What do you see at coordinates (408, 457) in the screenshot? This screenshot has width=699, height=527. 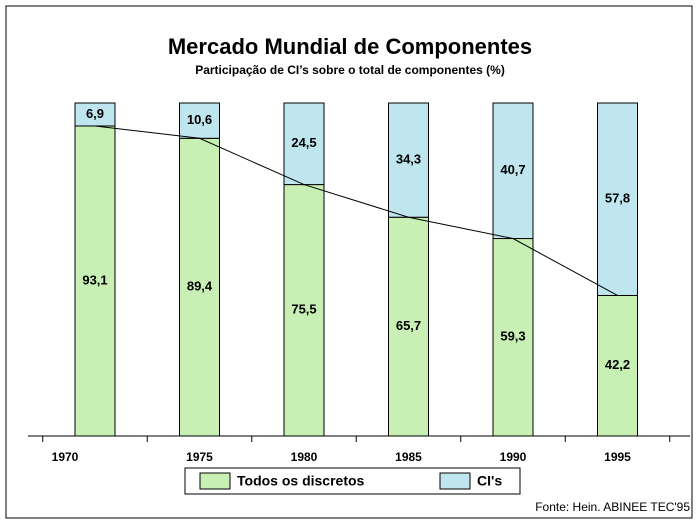 I see `x-tick-label: 1985` at bounding box center [408, 457].